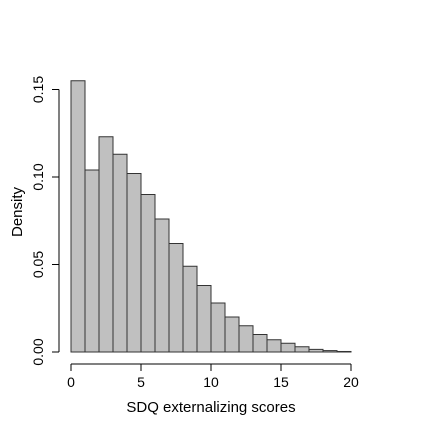  I want to click on y-tick-label: 0.00, so click(38, 351).